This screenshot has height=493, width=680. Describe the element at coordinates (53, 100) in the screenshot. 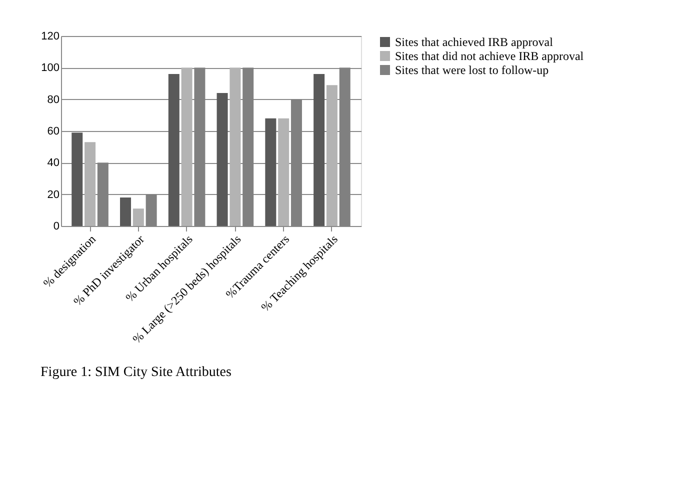

I see `y-tick-label: 80` at that location.